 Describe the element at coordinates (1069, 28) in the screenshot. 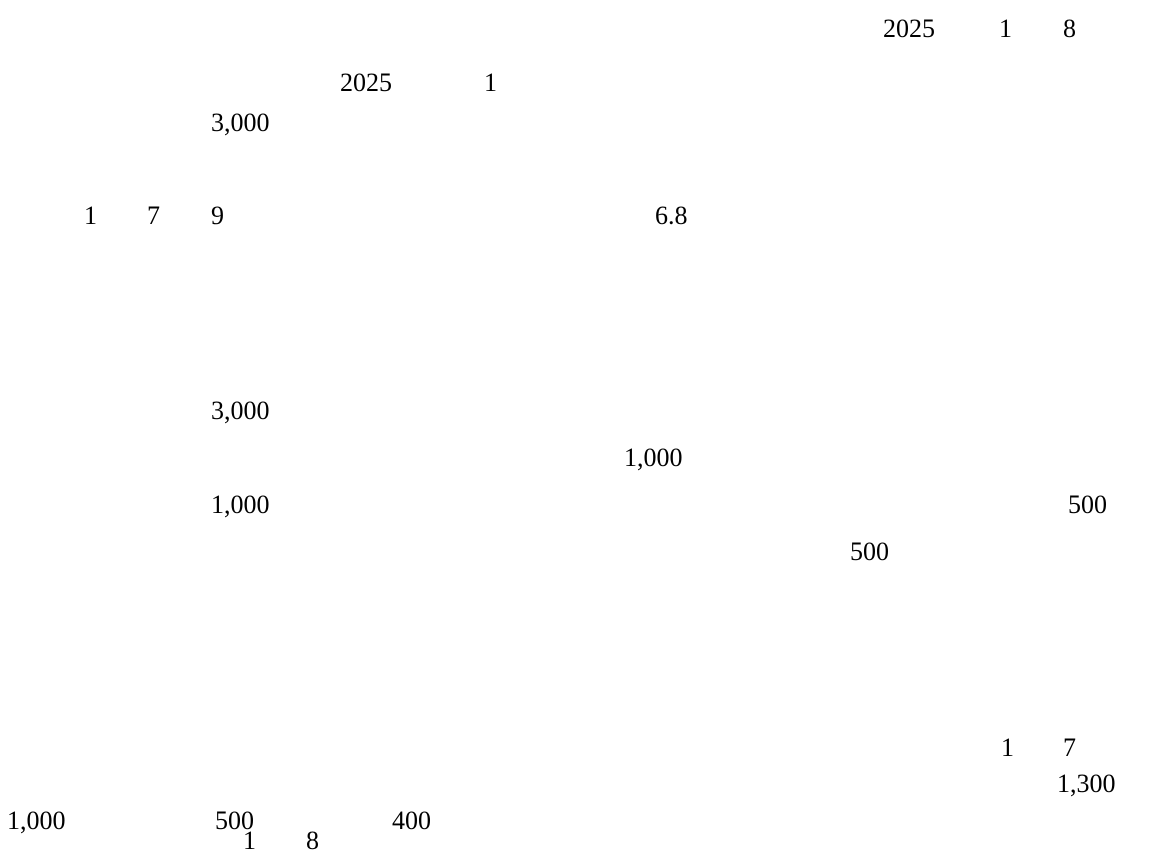

I see `date-day: 8` at that location.